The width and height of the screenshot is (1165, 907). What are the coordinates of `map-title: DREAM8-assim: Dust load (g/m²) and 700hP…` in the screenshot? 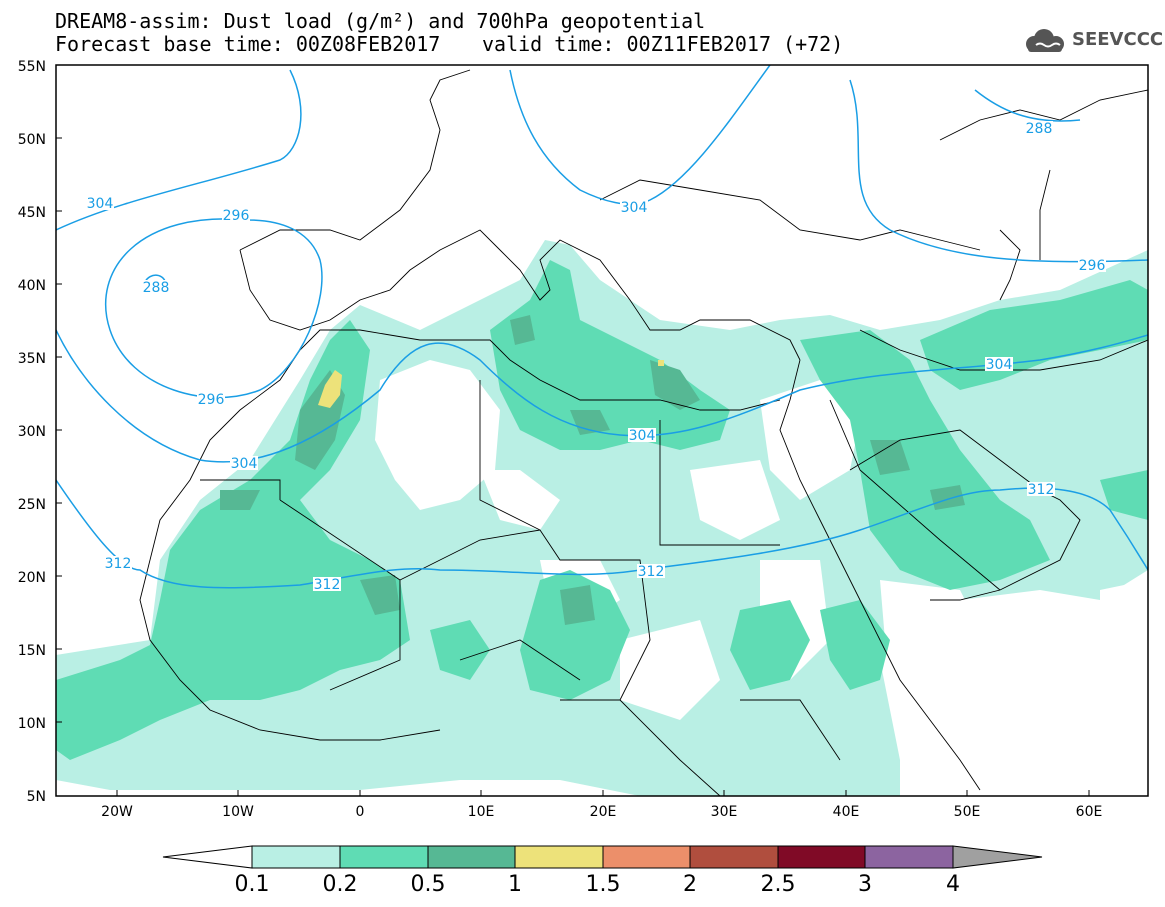 It's located at (380, 21).